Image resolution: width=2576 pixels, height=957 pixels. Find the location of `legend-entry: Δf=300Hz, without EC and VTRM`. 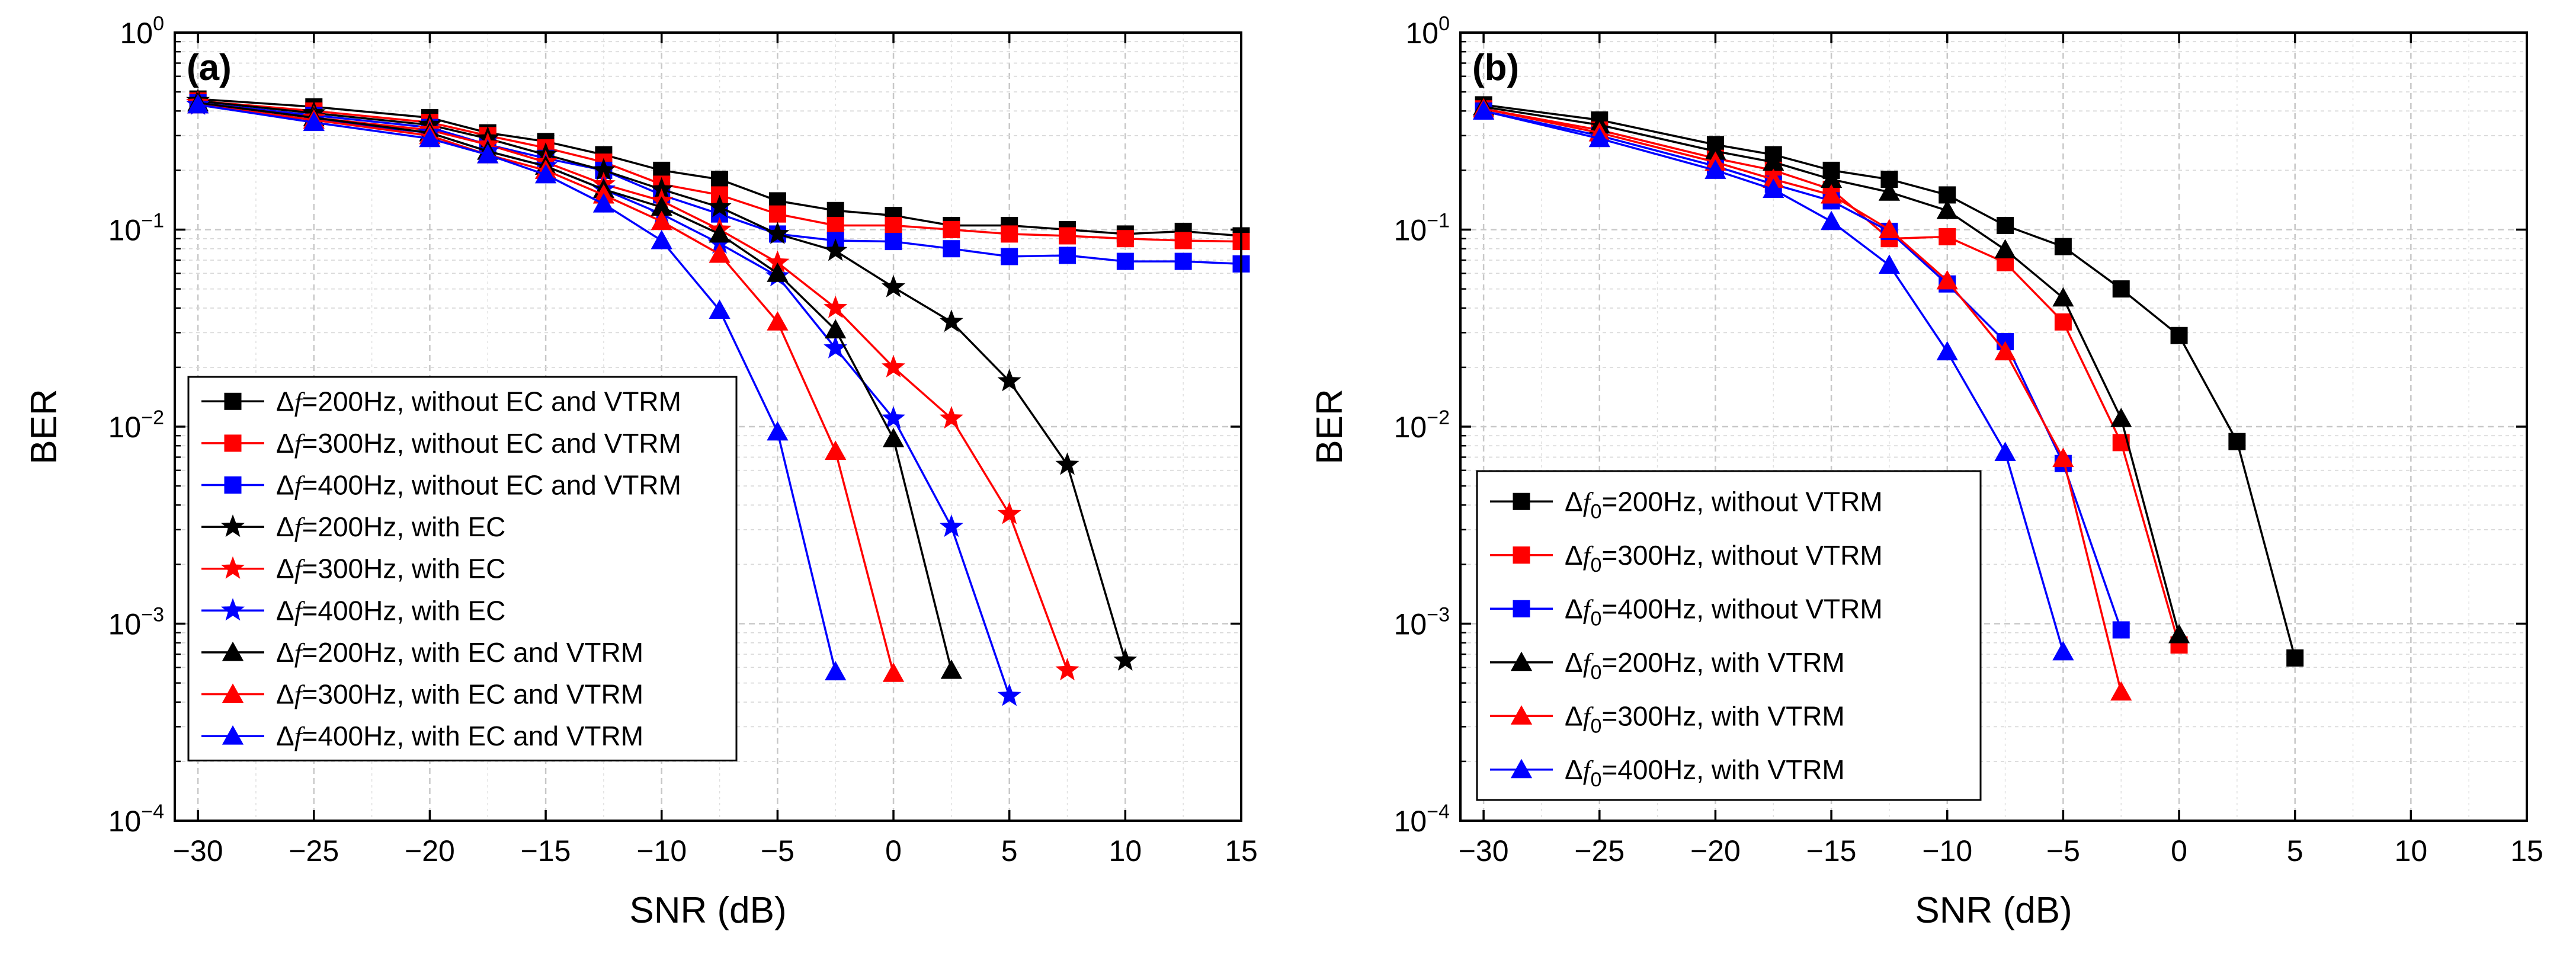

legend-entry: Δf=300Hz, without EC and VTRM is located at coordinates (441, 443).